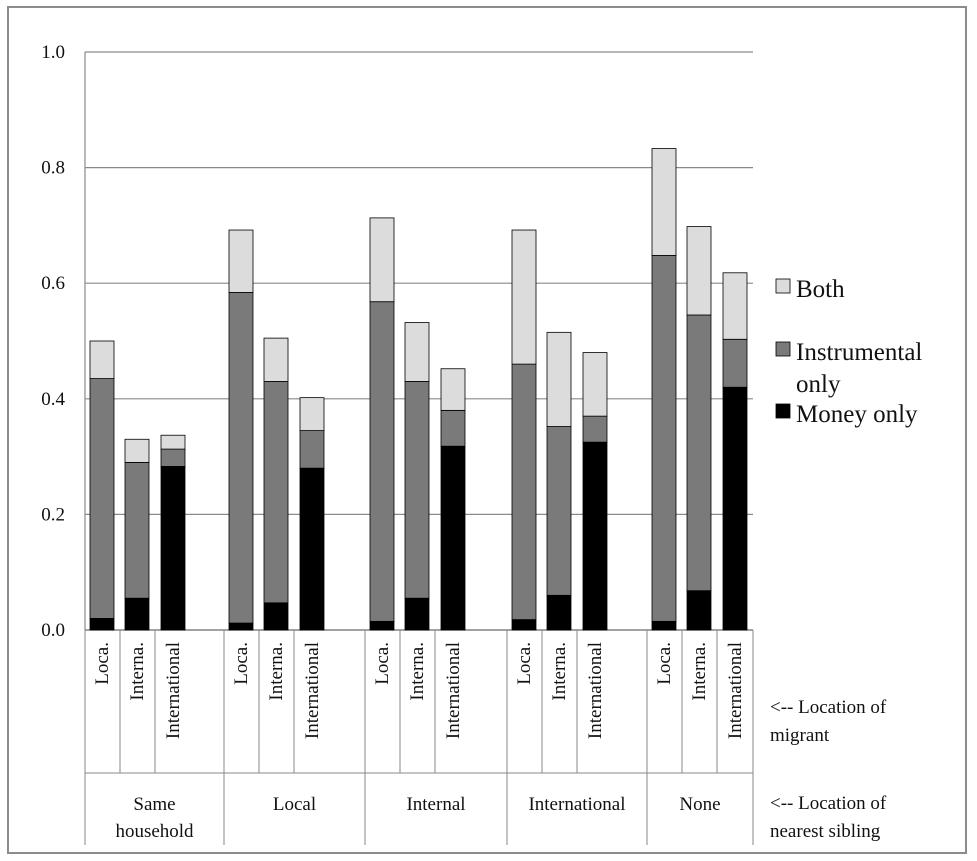 The width and height of the screenshot is (977, 861). I want to click on legend-label: Money only, so click(857, 414).